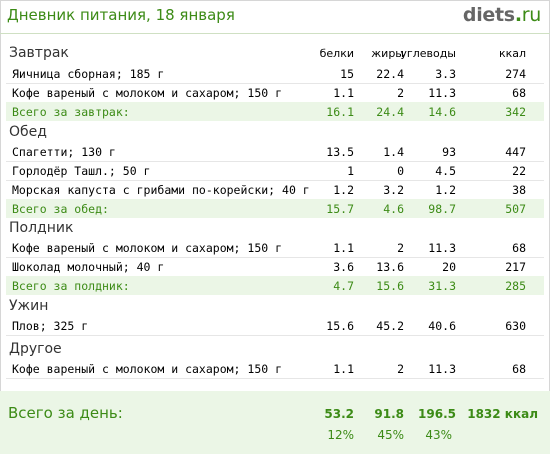  What do you see at coordinates (275, 326) in the screenshot?
I see `table-row: Плов; 325 г 15.6 45.2 40.6 630` at bounding box center [275, 326].